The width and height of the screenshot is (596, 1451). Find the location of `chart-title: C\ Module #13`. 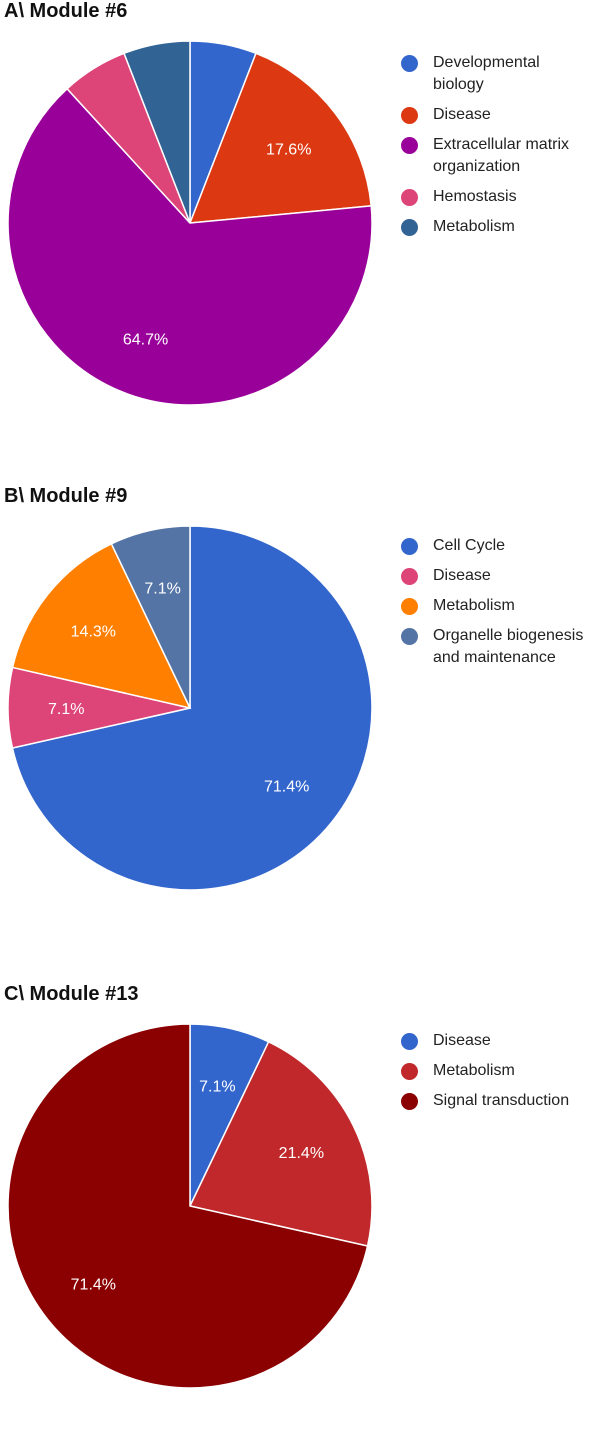

chart-title: C\ Module #13 is located at coordinates (71, 994).